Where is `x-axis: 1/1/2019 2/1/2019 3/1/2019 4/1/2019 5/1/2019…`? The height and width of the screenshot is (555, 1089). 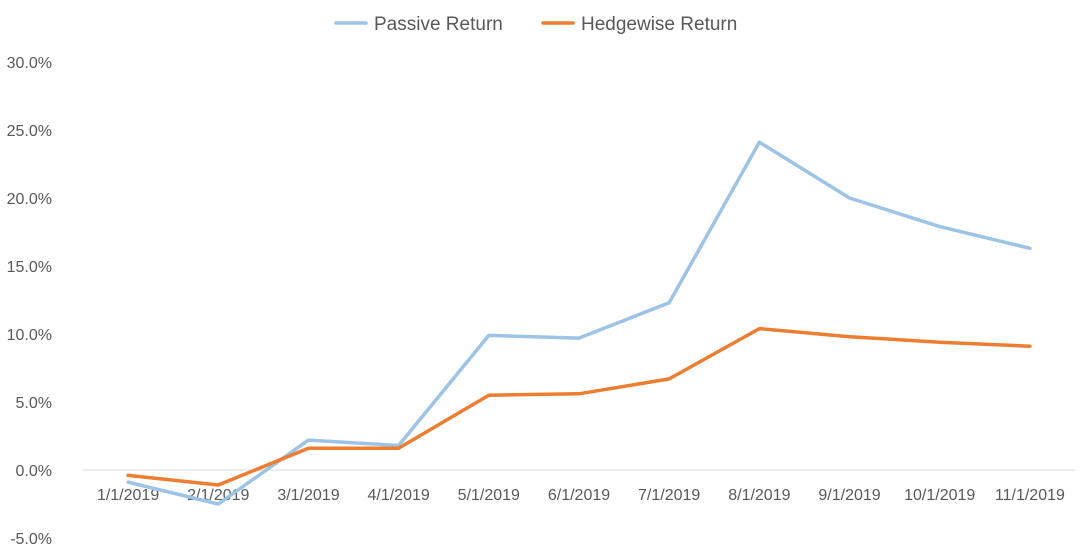 x-axis: 1/1/2019 2/1/2019 3/1/2019 4/1/2019 5/1/2019… is located at coordinates (579, 486).